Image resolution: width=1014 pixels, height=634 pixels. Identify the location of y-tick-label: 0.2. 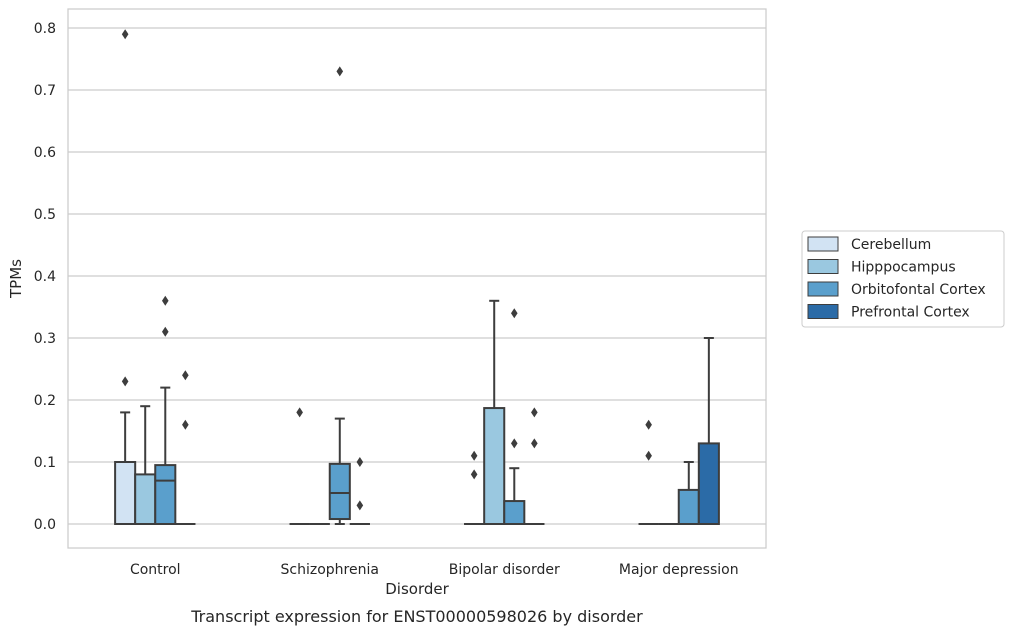
(45, 401).